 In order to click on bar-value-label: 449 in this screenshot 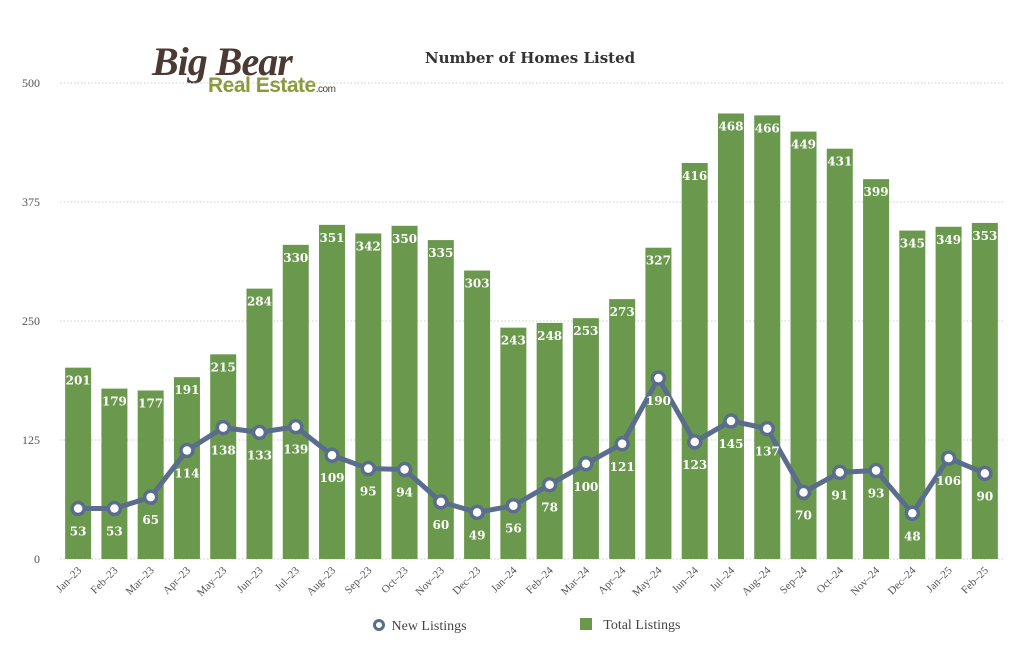, I will do `click(803, 145)`.